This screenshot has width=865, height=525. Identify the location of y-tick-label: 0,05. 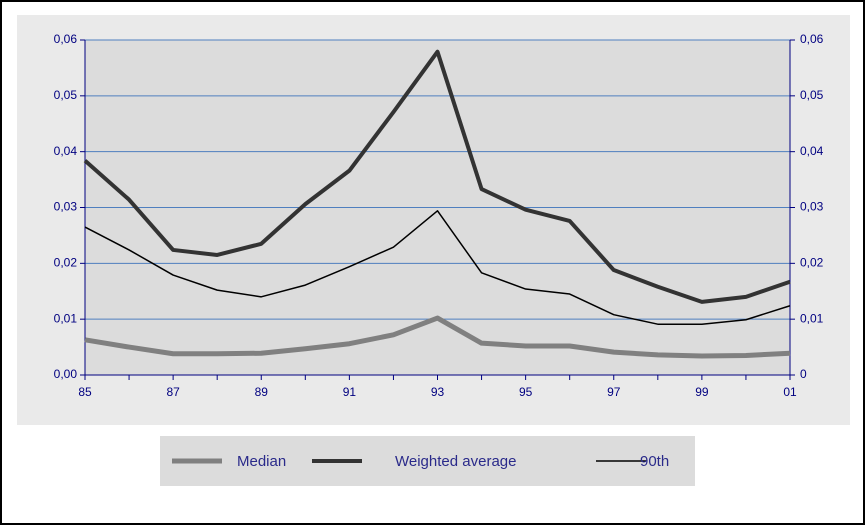
(66, 95).